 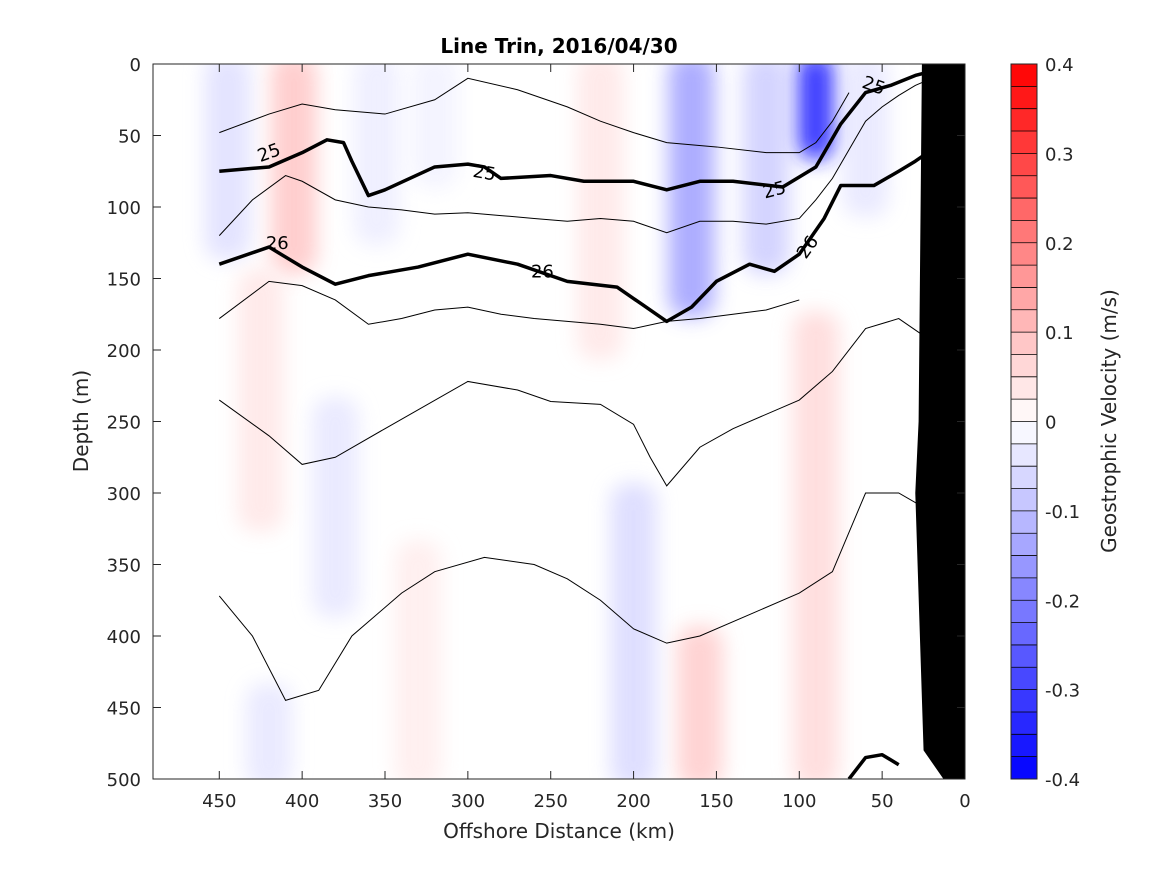 What do you see at coordinates (1059, 65) in the screenshot?
I see `colorbar-tick-label-0: 0.4` at bounding box center [1059, 65].